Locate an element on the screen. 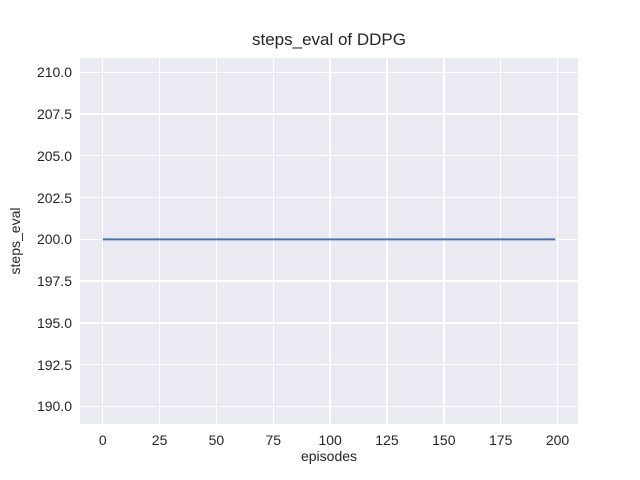 Image resolution: width=640 pixels, height=480 pixels. y-tick-label: 200.0 is located at coordinates (54, 239).